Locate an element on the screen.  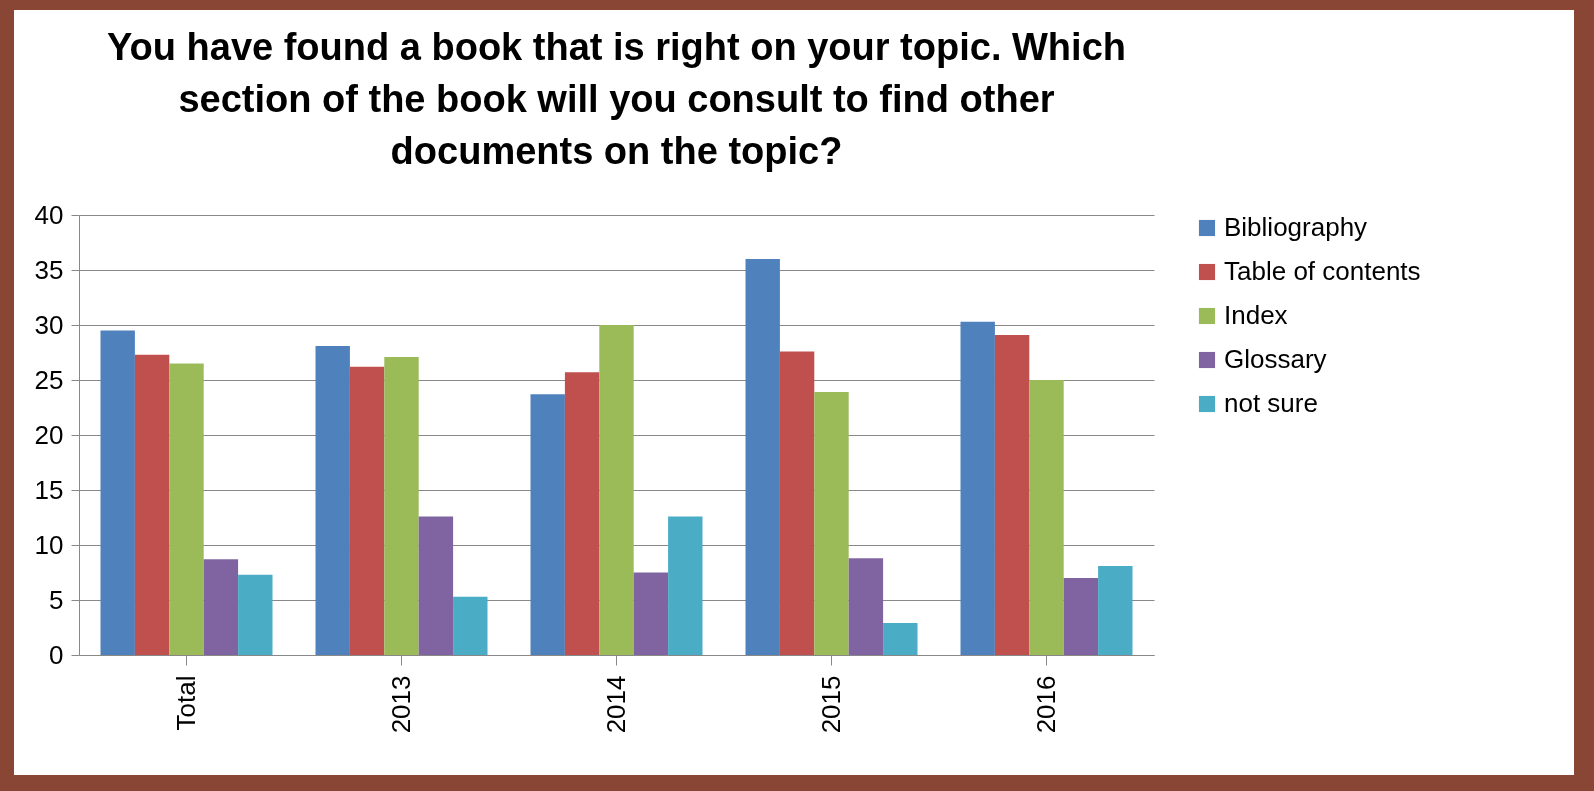
y-tick-label: 5 is located at coordinates (56, 599).